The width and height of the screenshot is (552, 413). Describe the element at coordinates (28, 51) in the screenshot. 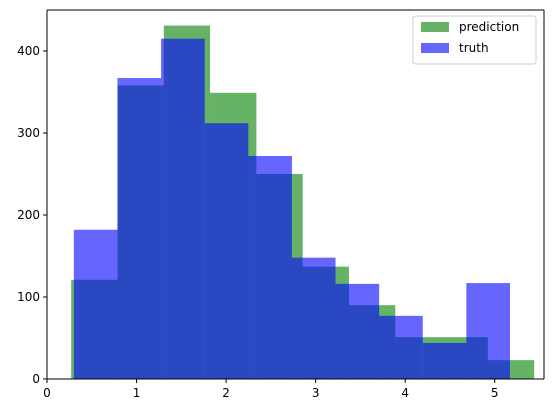

I see `y-tick-label-400: 400` at that location.